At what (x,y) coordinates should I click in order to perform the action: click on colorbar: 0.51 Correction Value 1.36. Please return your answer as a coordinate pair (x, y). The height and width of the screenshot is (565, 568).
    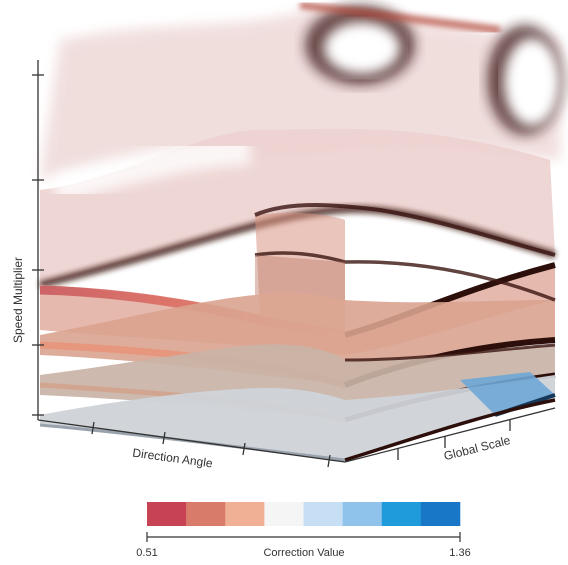
    Looking at the image, I should click on (303, 530).